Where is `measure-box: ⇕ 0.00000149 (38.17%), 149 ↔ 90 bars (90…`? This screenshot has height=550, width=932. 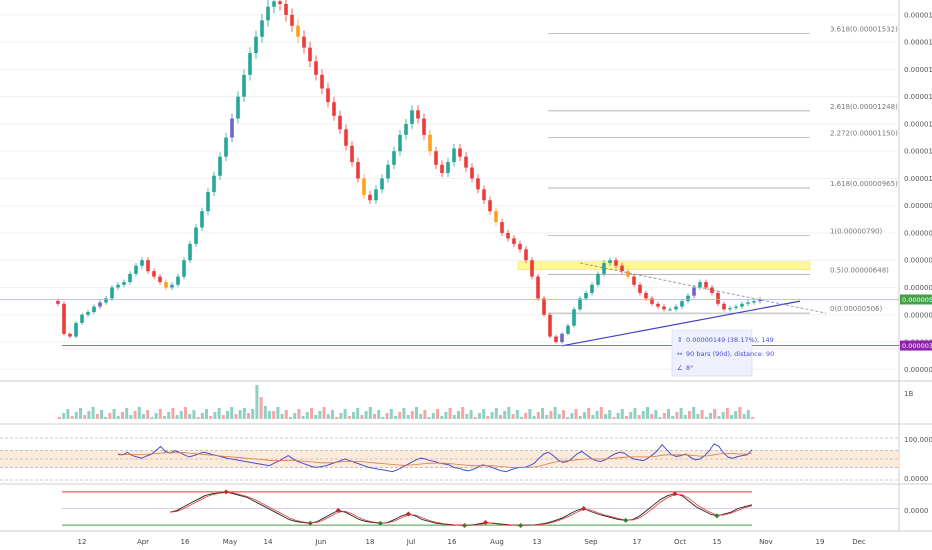
measure-box: ⇕ 0.00000149 (38.17%), 149 ↔ 90 bars (90… is located at coordinates (722, 353).